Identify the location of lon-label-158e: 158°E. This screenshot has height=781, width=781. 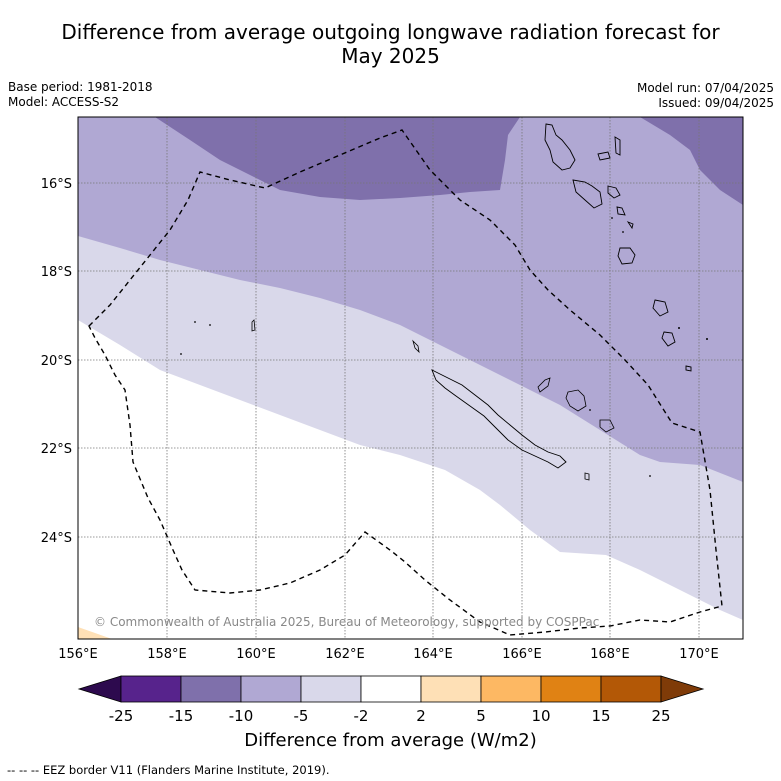
(167, 654).